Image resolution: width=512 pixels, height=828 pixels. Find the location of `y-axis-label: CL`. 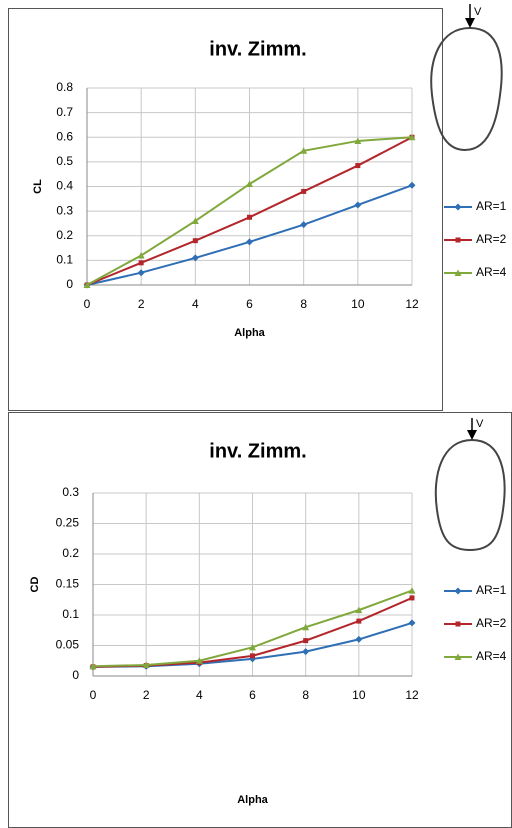

y-axis-label: CL is located at coordinates (38, 186).